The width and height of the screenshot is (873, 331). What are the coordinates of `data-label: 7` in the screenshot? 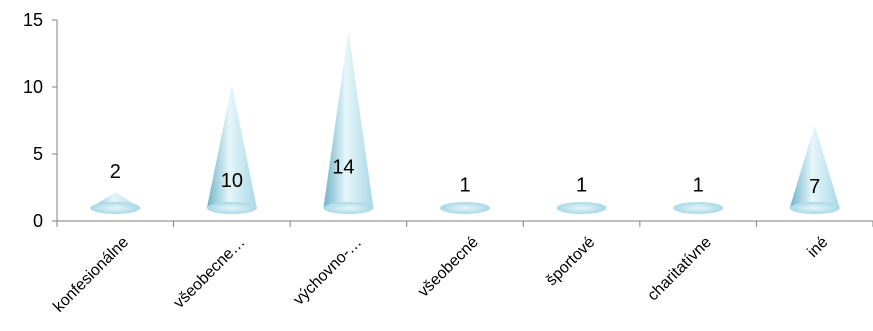 It's located at (814, 187).